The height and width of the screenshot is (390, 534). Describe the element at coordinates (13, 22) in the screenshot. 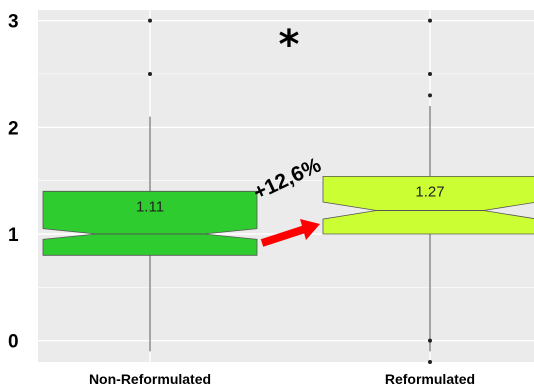

I see `y-tick-label: 3` at that location.